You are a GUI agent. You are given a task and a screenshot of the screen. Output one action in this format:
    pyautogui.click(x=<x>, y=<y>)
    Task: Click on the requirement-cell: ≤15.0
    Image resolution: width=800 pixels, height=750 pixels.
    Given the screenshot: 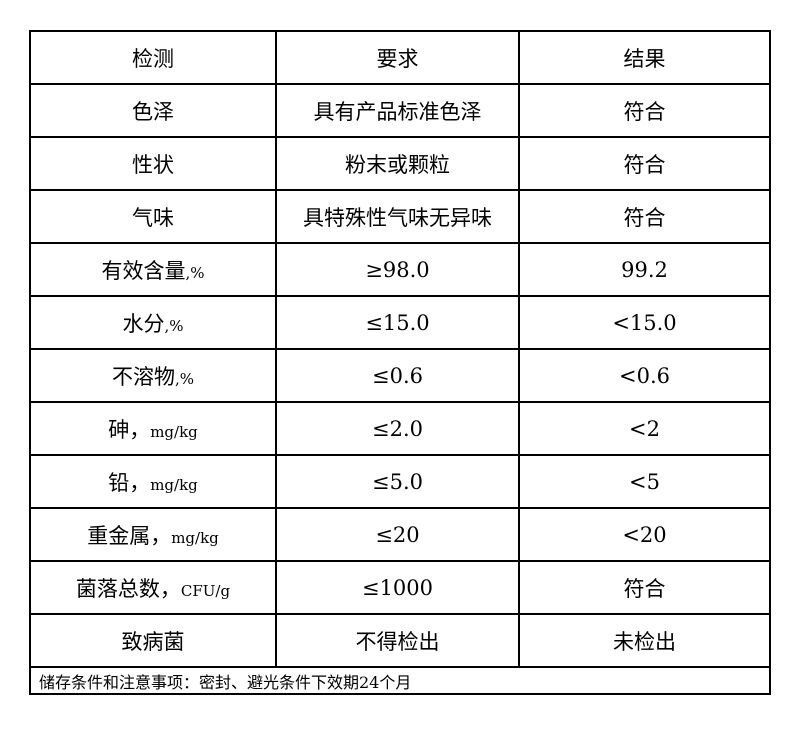 What is the action you would take?
    pyautogui.click(x=397, y=322)
    